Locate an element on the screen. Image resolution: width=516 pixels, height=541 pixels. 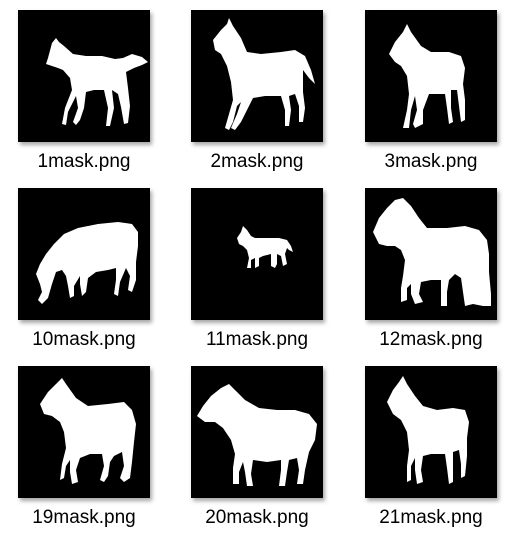
file-item-10mask: 10mask.png is located at coordinates (81, 267).